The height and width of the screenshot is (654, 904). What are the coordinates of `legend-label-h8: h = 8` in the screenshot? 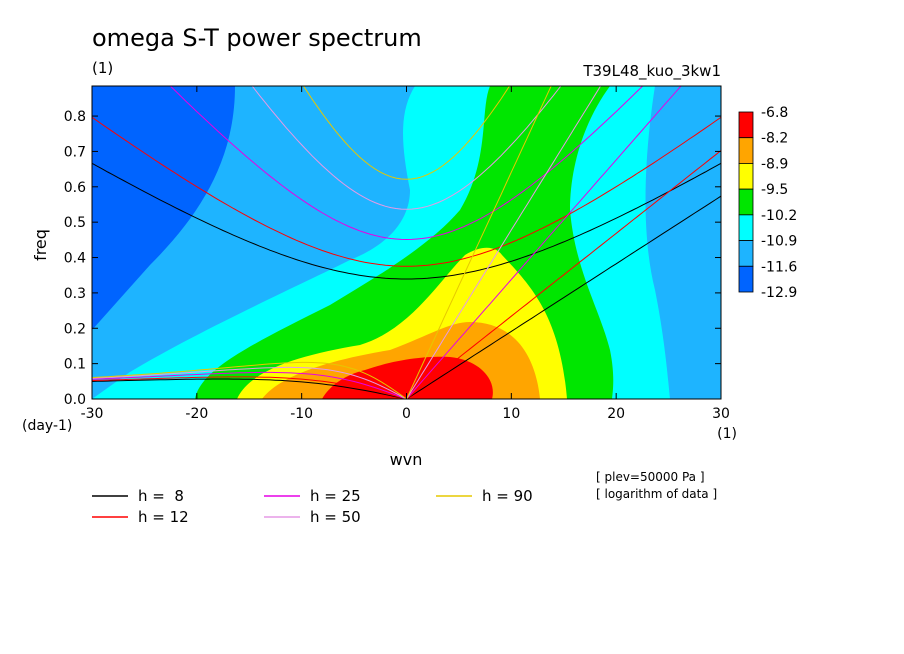 It's located at (161, 496).